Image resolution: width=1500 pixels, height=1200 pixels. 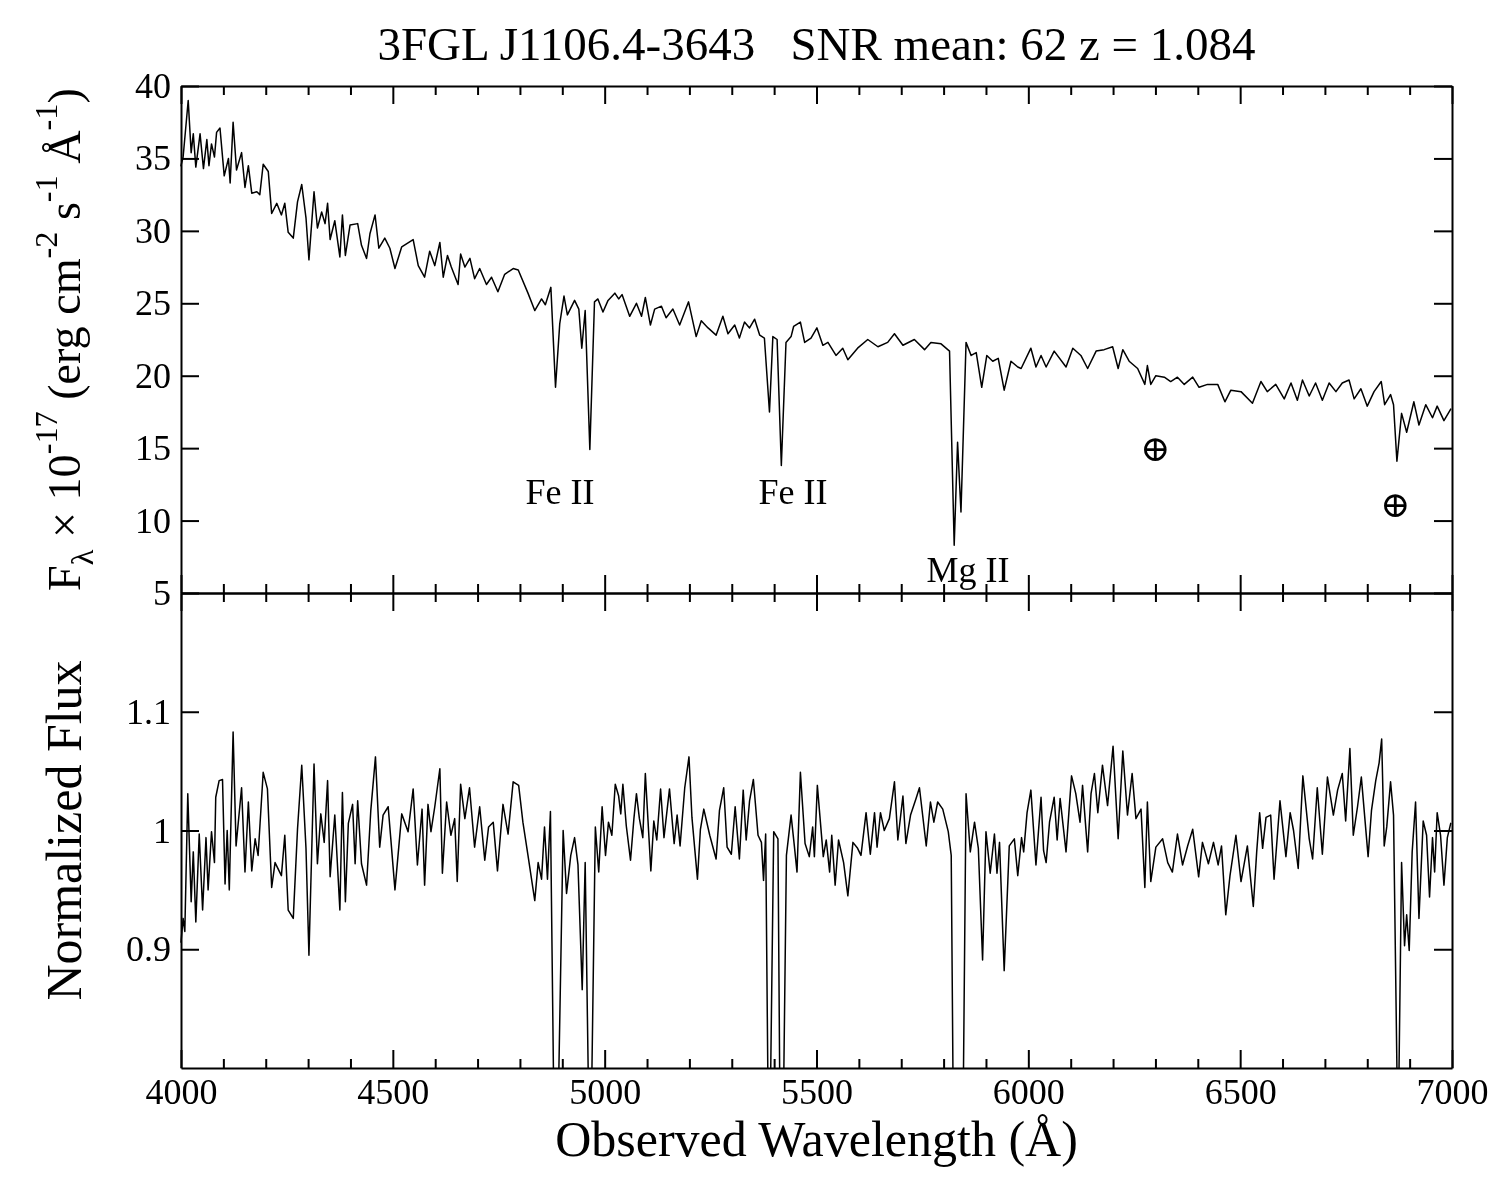 I want to click on x-tick-label: 6500, so click(x=1240, y=1091).